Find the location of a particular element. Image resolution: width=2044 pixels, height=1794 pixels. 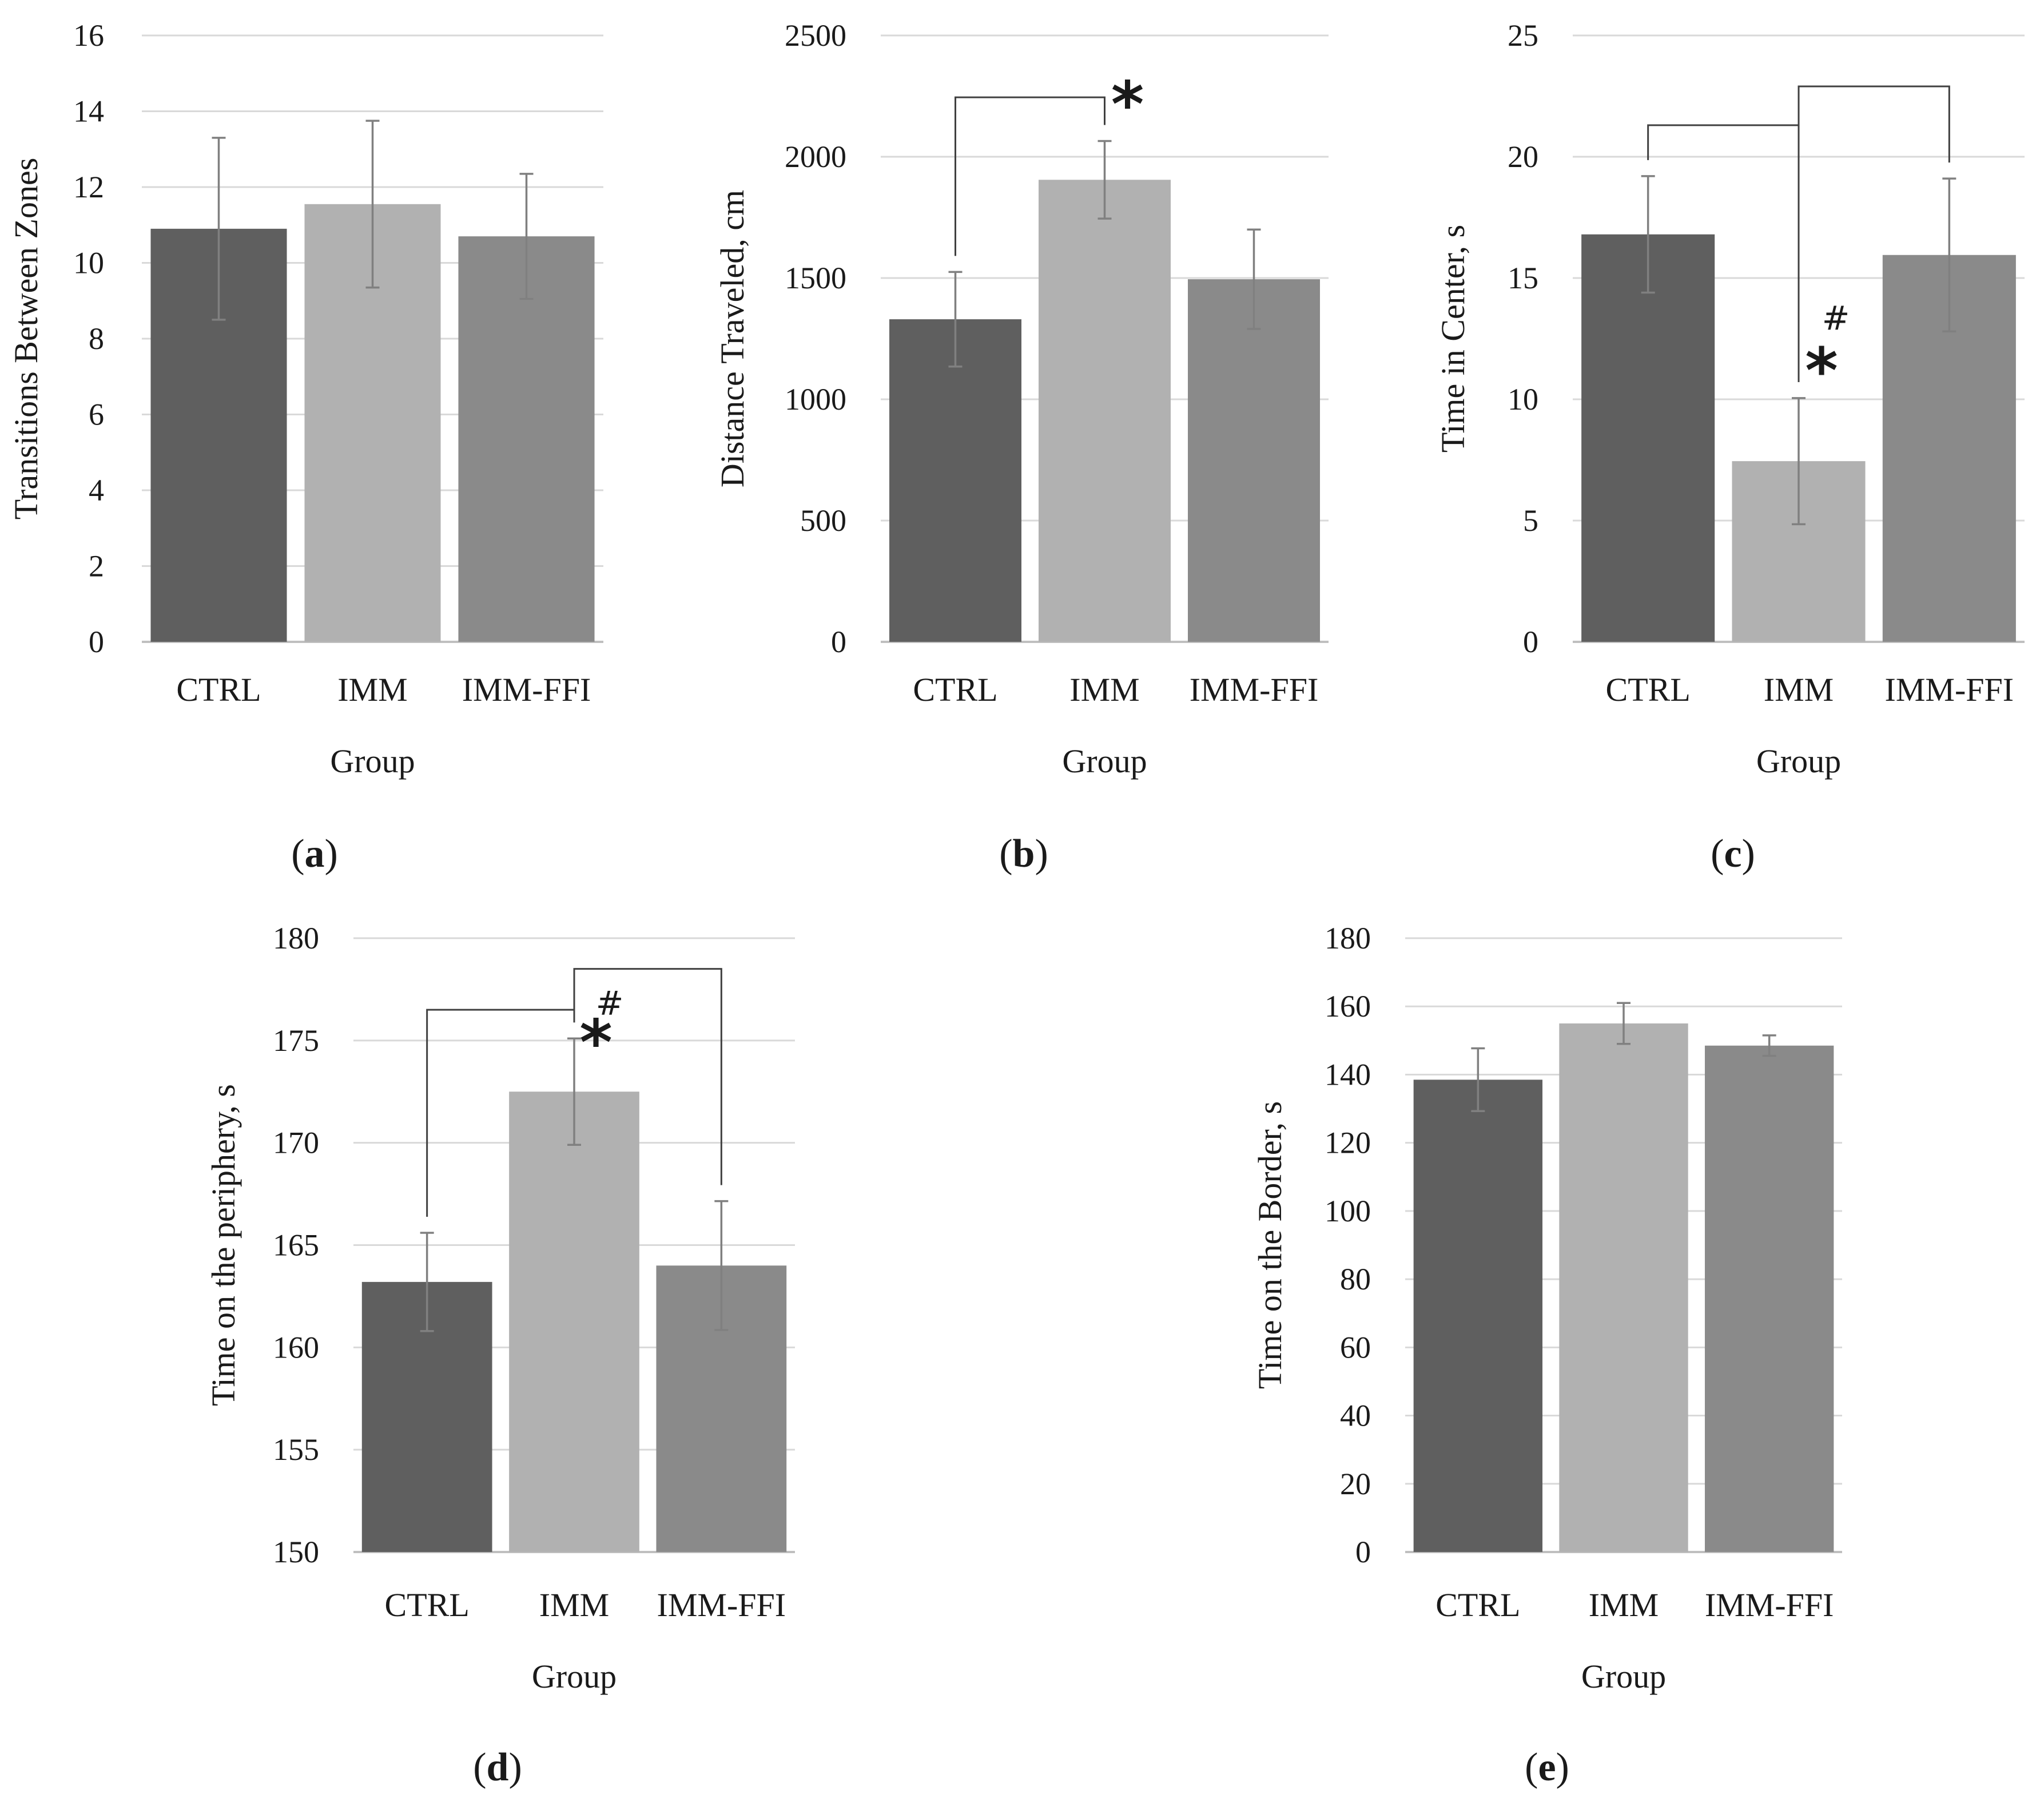

y-tick-label: 60 is located at coordinates (1355, 1347).